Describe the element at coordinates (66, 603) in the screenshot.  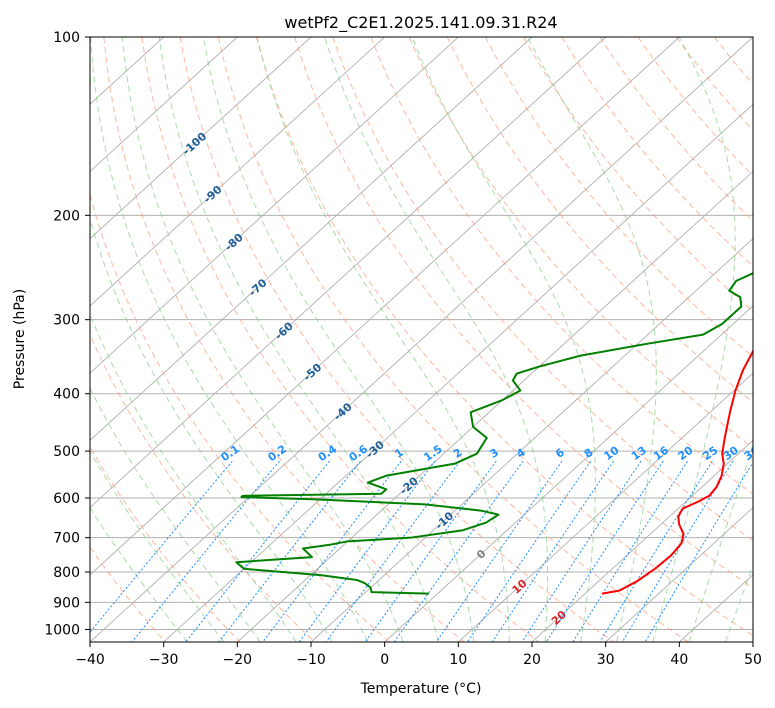
I see `y-tick-label: 900` at that location.